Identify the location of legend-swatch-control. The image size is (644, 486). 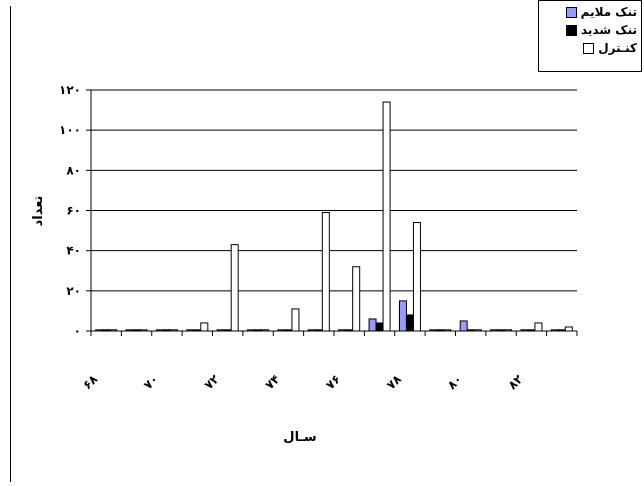
(589, 48).